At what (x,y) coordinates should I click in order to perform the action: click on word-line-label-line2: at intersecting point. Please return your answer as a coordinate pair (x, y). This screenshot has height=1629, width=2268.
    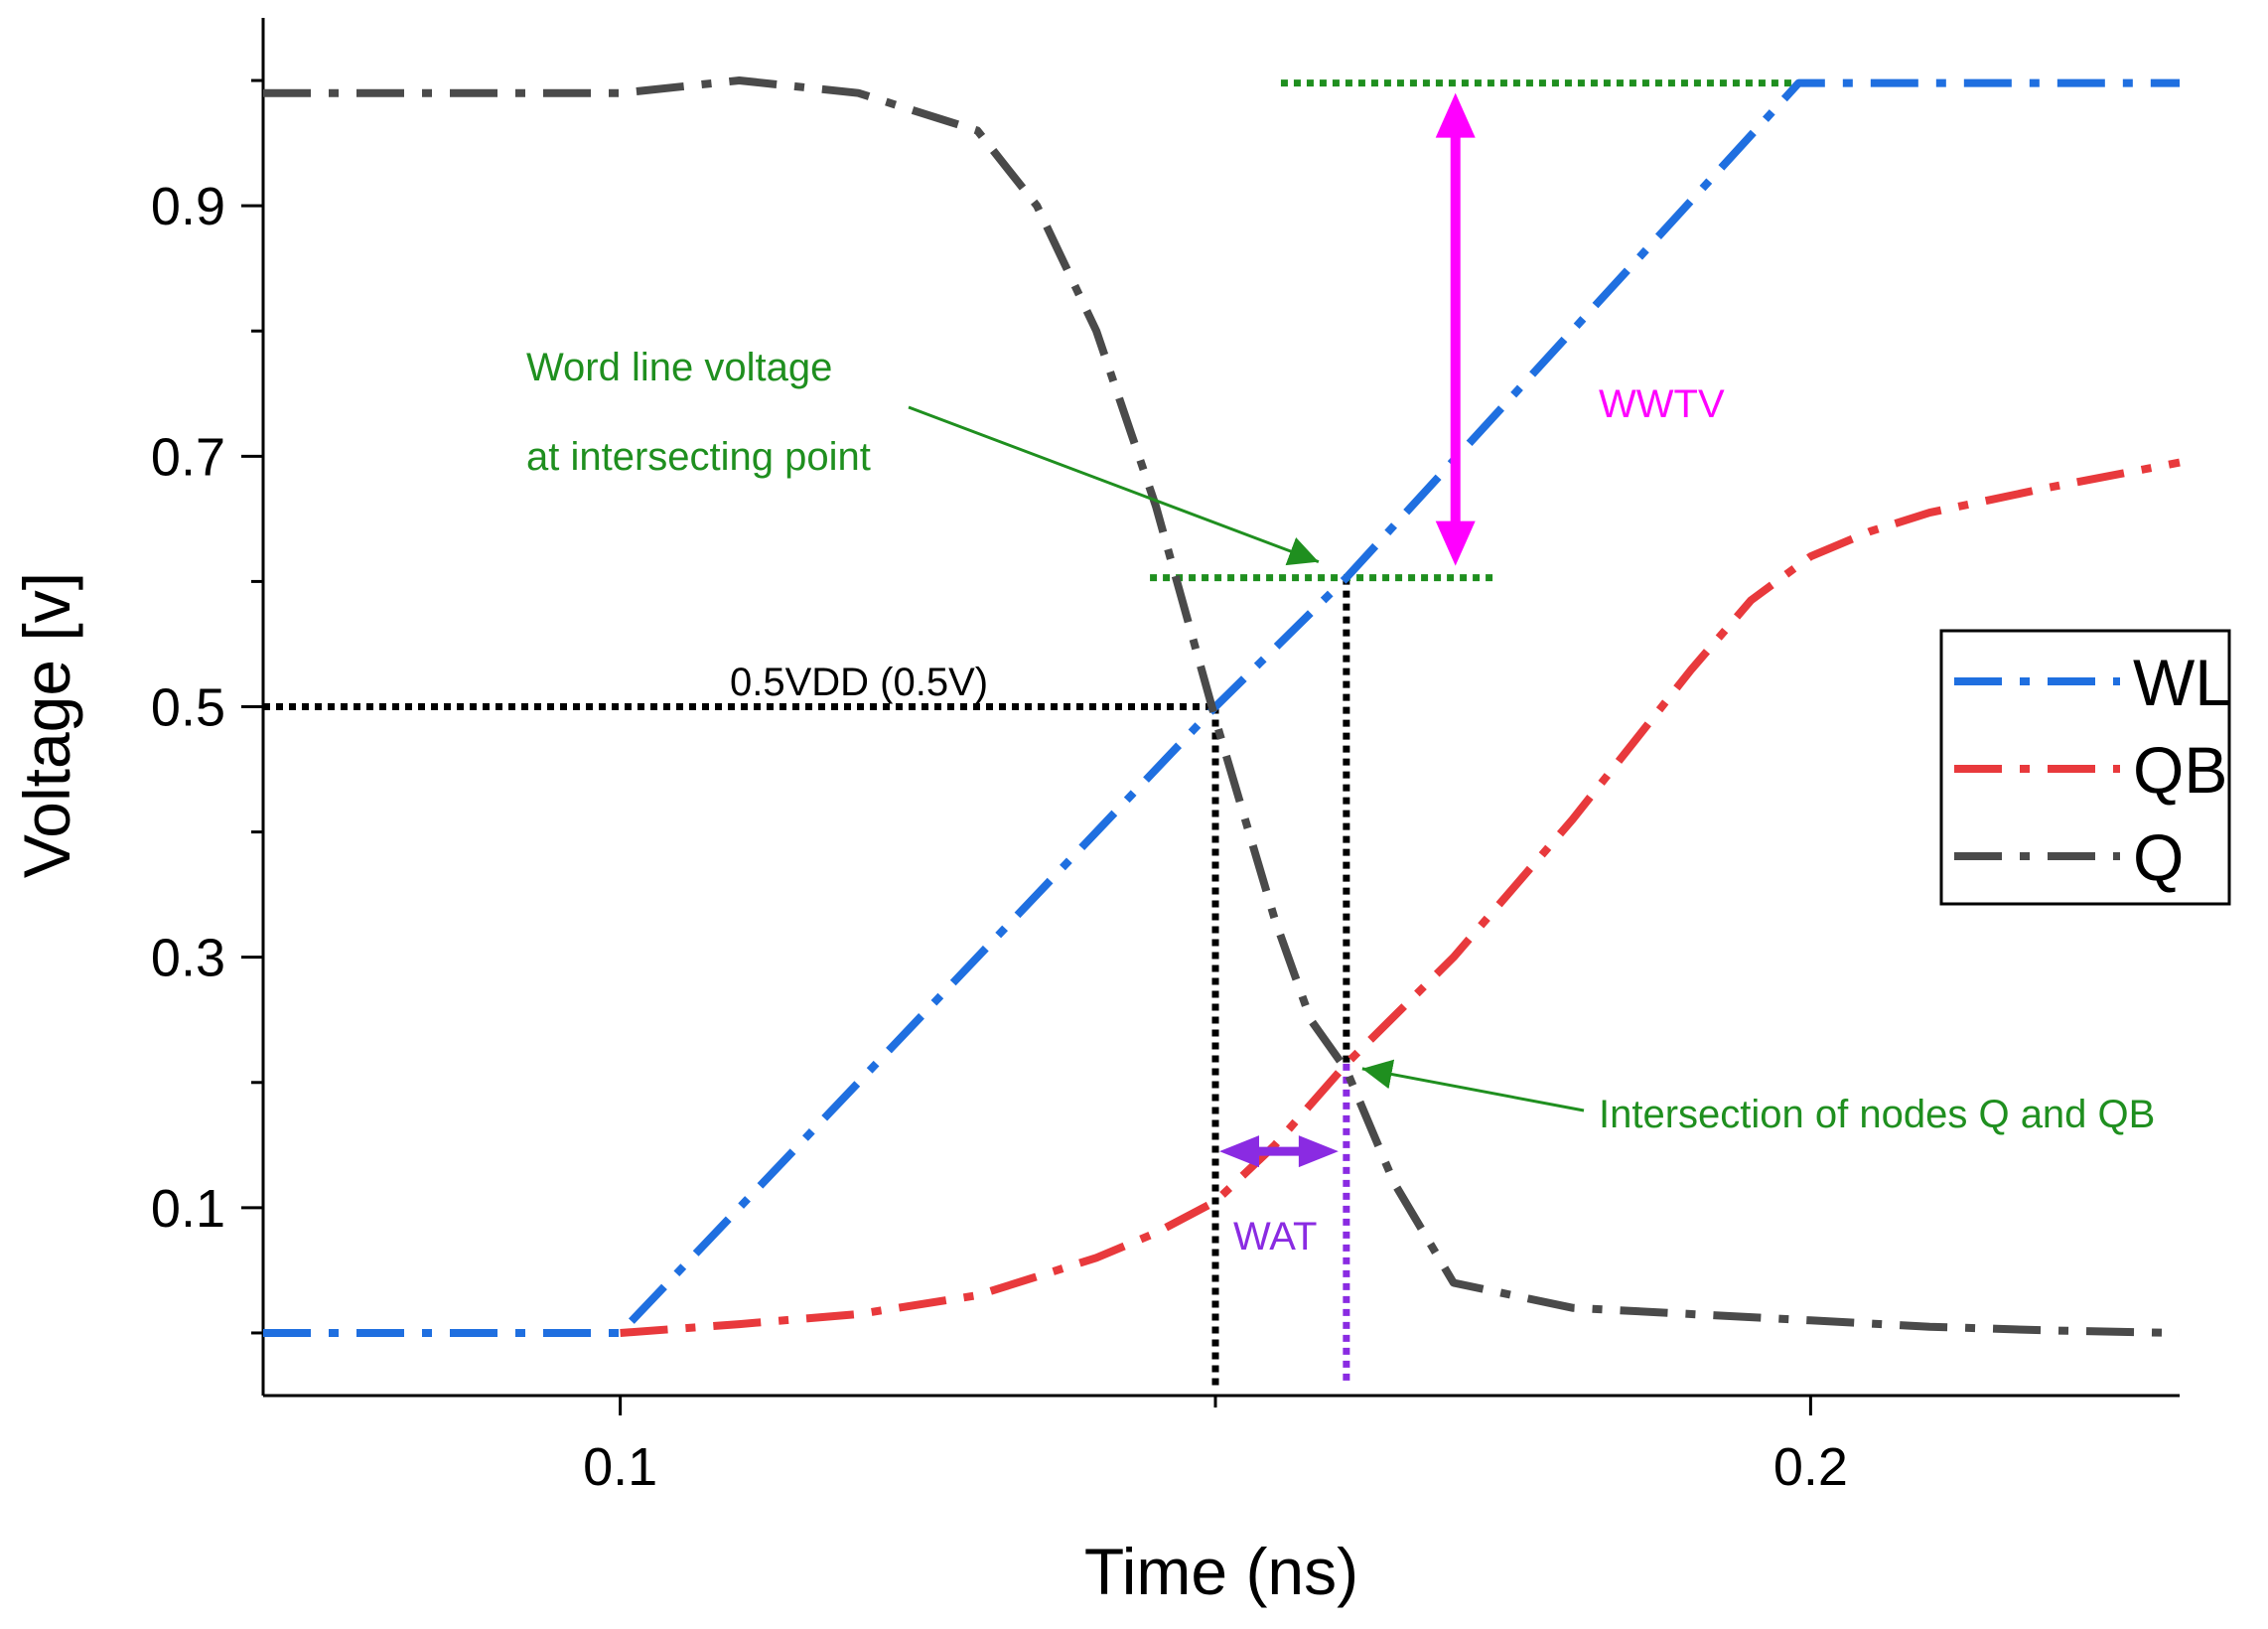
    Looking at the image, I should click on (698, 457).